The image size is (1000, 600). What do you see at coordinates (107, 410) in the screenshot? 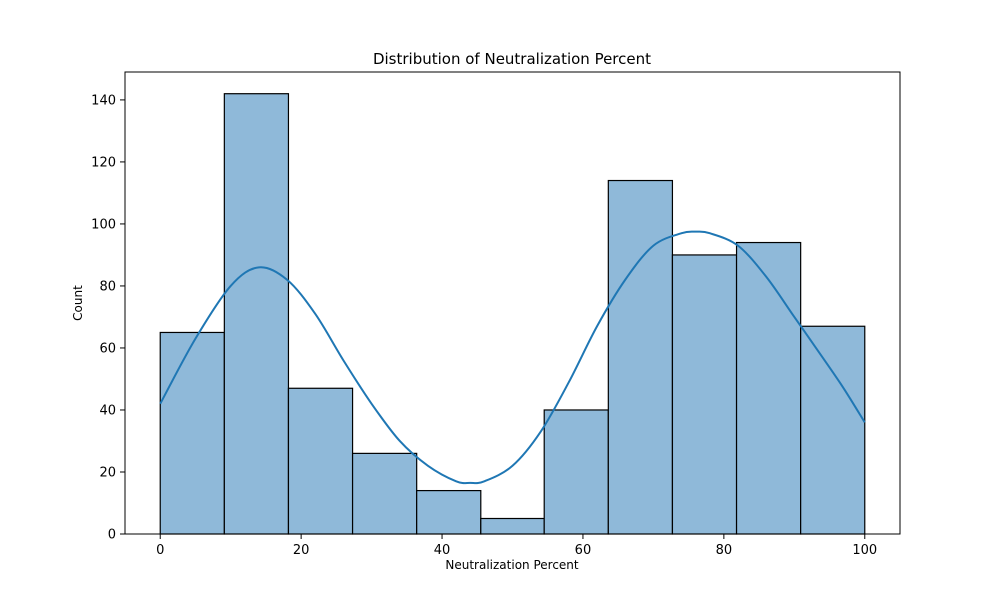
I see `y-tick-label: 40` at bounding box center [107, 410].